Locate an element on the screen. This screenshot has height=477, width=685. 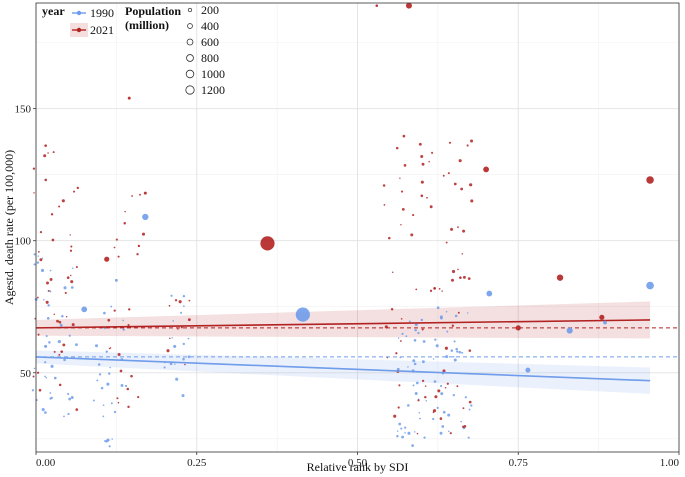
legend-size-circle is located at coordinates (190, 26).